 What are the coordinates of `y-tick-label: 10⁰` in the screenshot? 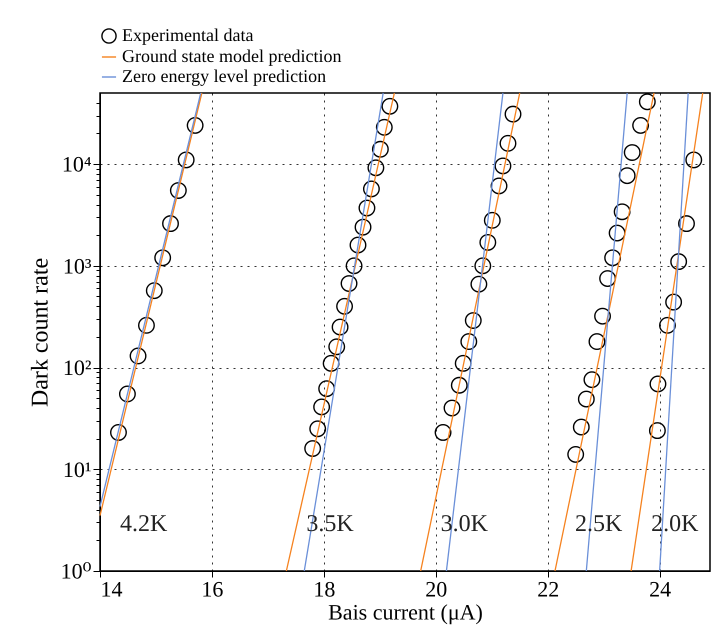 It's located at (76, 571).